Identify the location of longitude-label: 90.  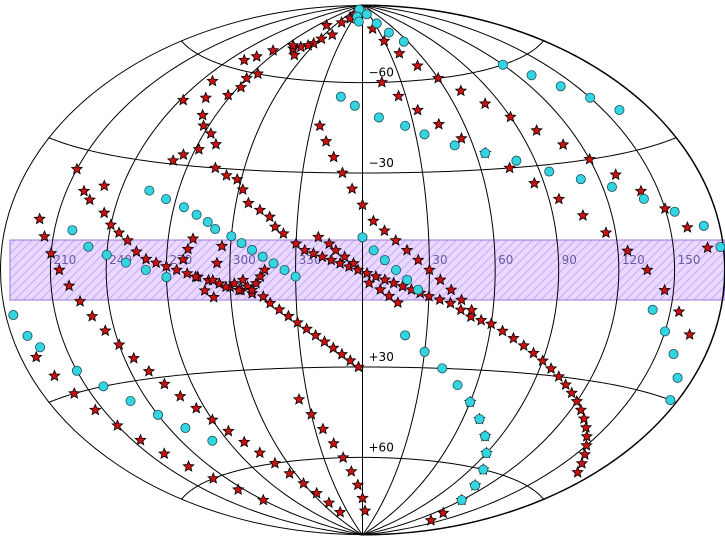
(569, 260).